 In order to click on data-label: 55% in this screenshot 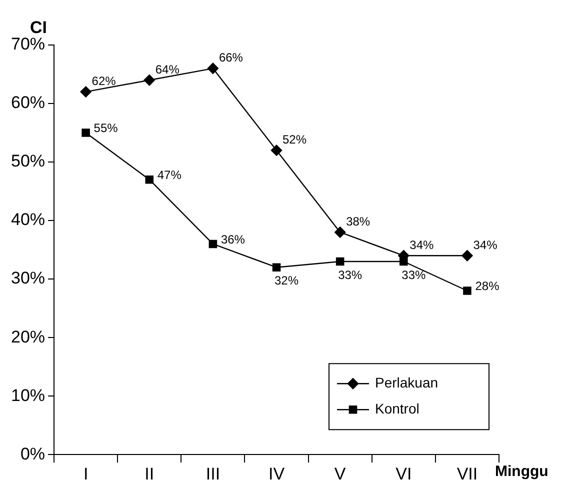, I will do `click(106, 128)`.